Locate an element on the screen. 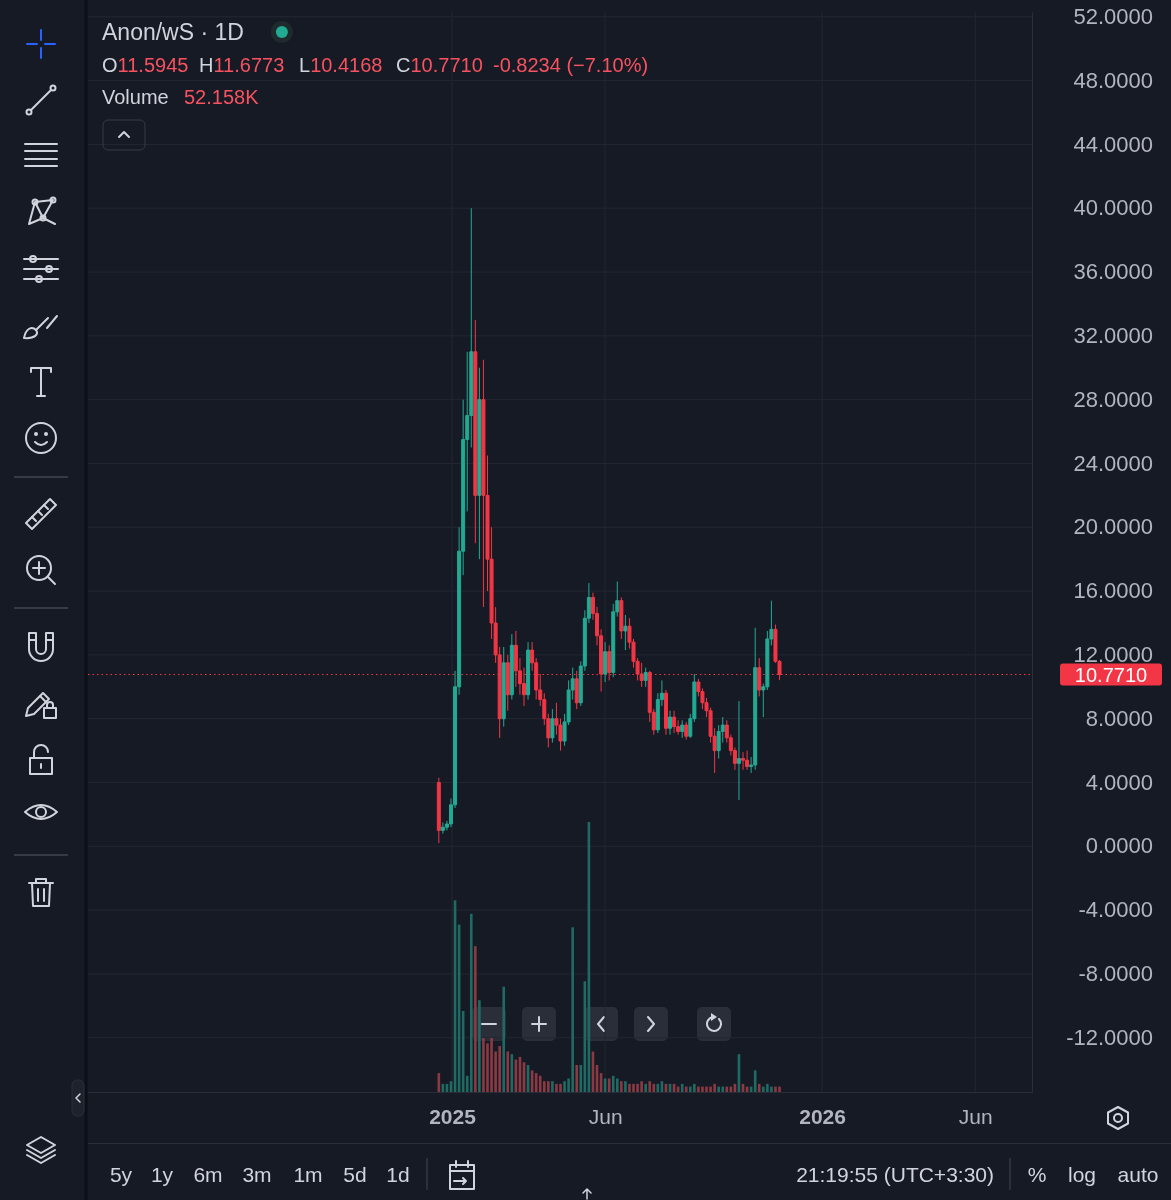 Image resolution: width=1171 pixels, height=1200 pixels. annotation: O11.5945 is located at coordinates (145, 65).